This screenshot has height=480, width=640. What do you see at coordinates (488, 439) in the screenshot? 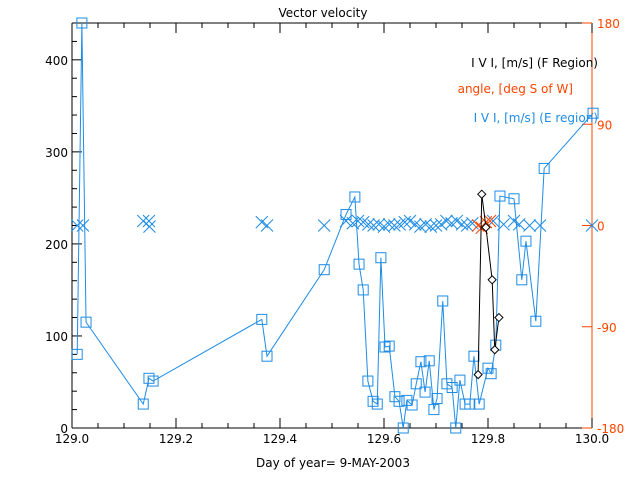
I see `x-tick-label: 129.8` at bounding box center [488, 439].